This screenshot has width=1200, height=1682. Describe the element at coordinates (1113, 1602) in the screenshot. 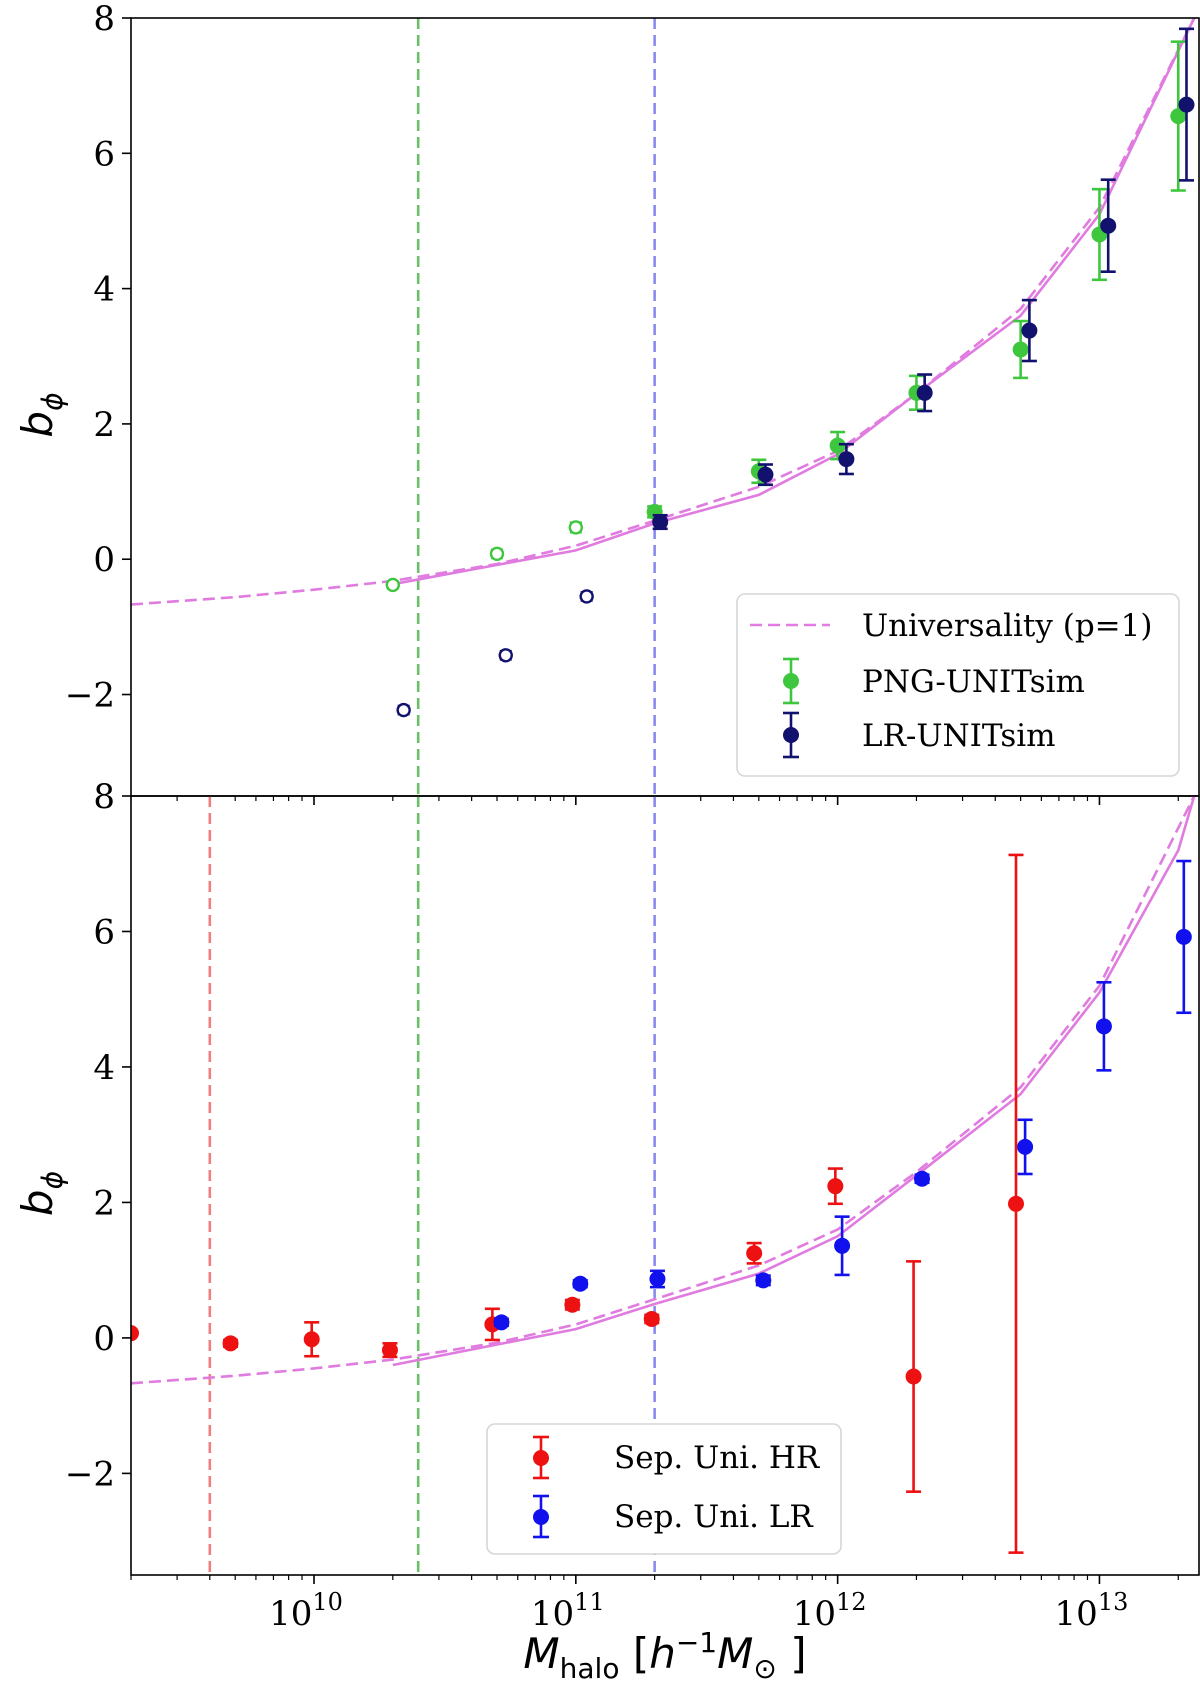

I see `x-tick-label-exponent: 13` at that location.